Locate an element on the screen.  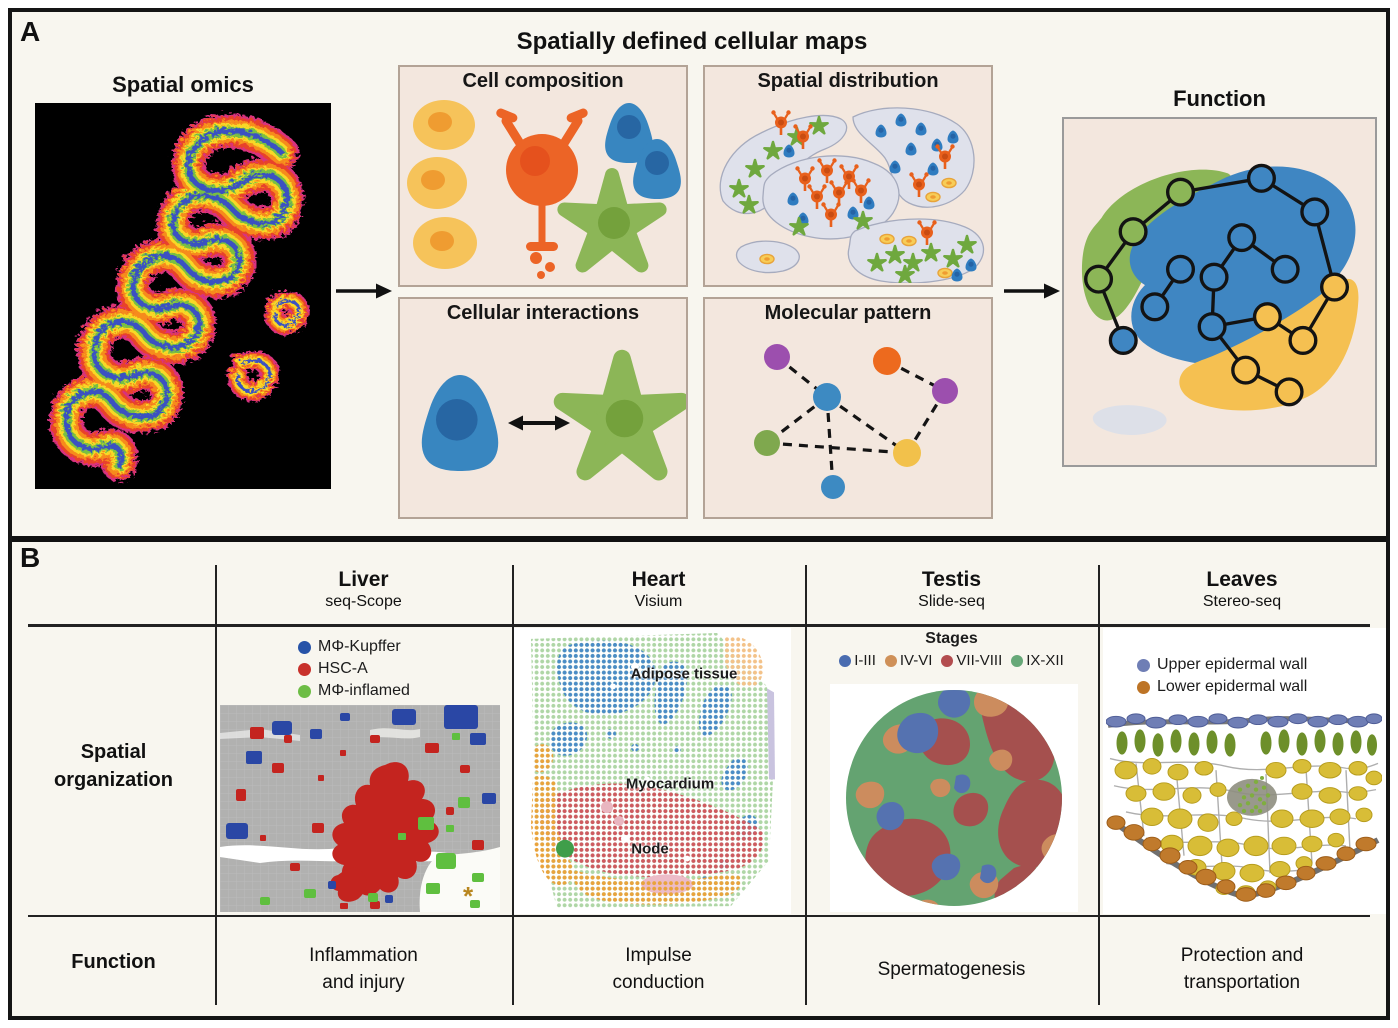
cellular-interactions-box: Cellular interactions is located at coordinates (543, 408).